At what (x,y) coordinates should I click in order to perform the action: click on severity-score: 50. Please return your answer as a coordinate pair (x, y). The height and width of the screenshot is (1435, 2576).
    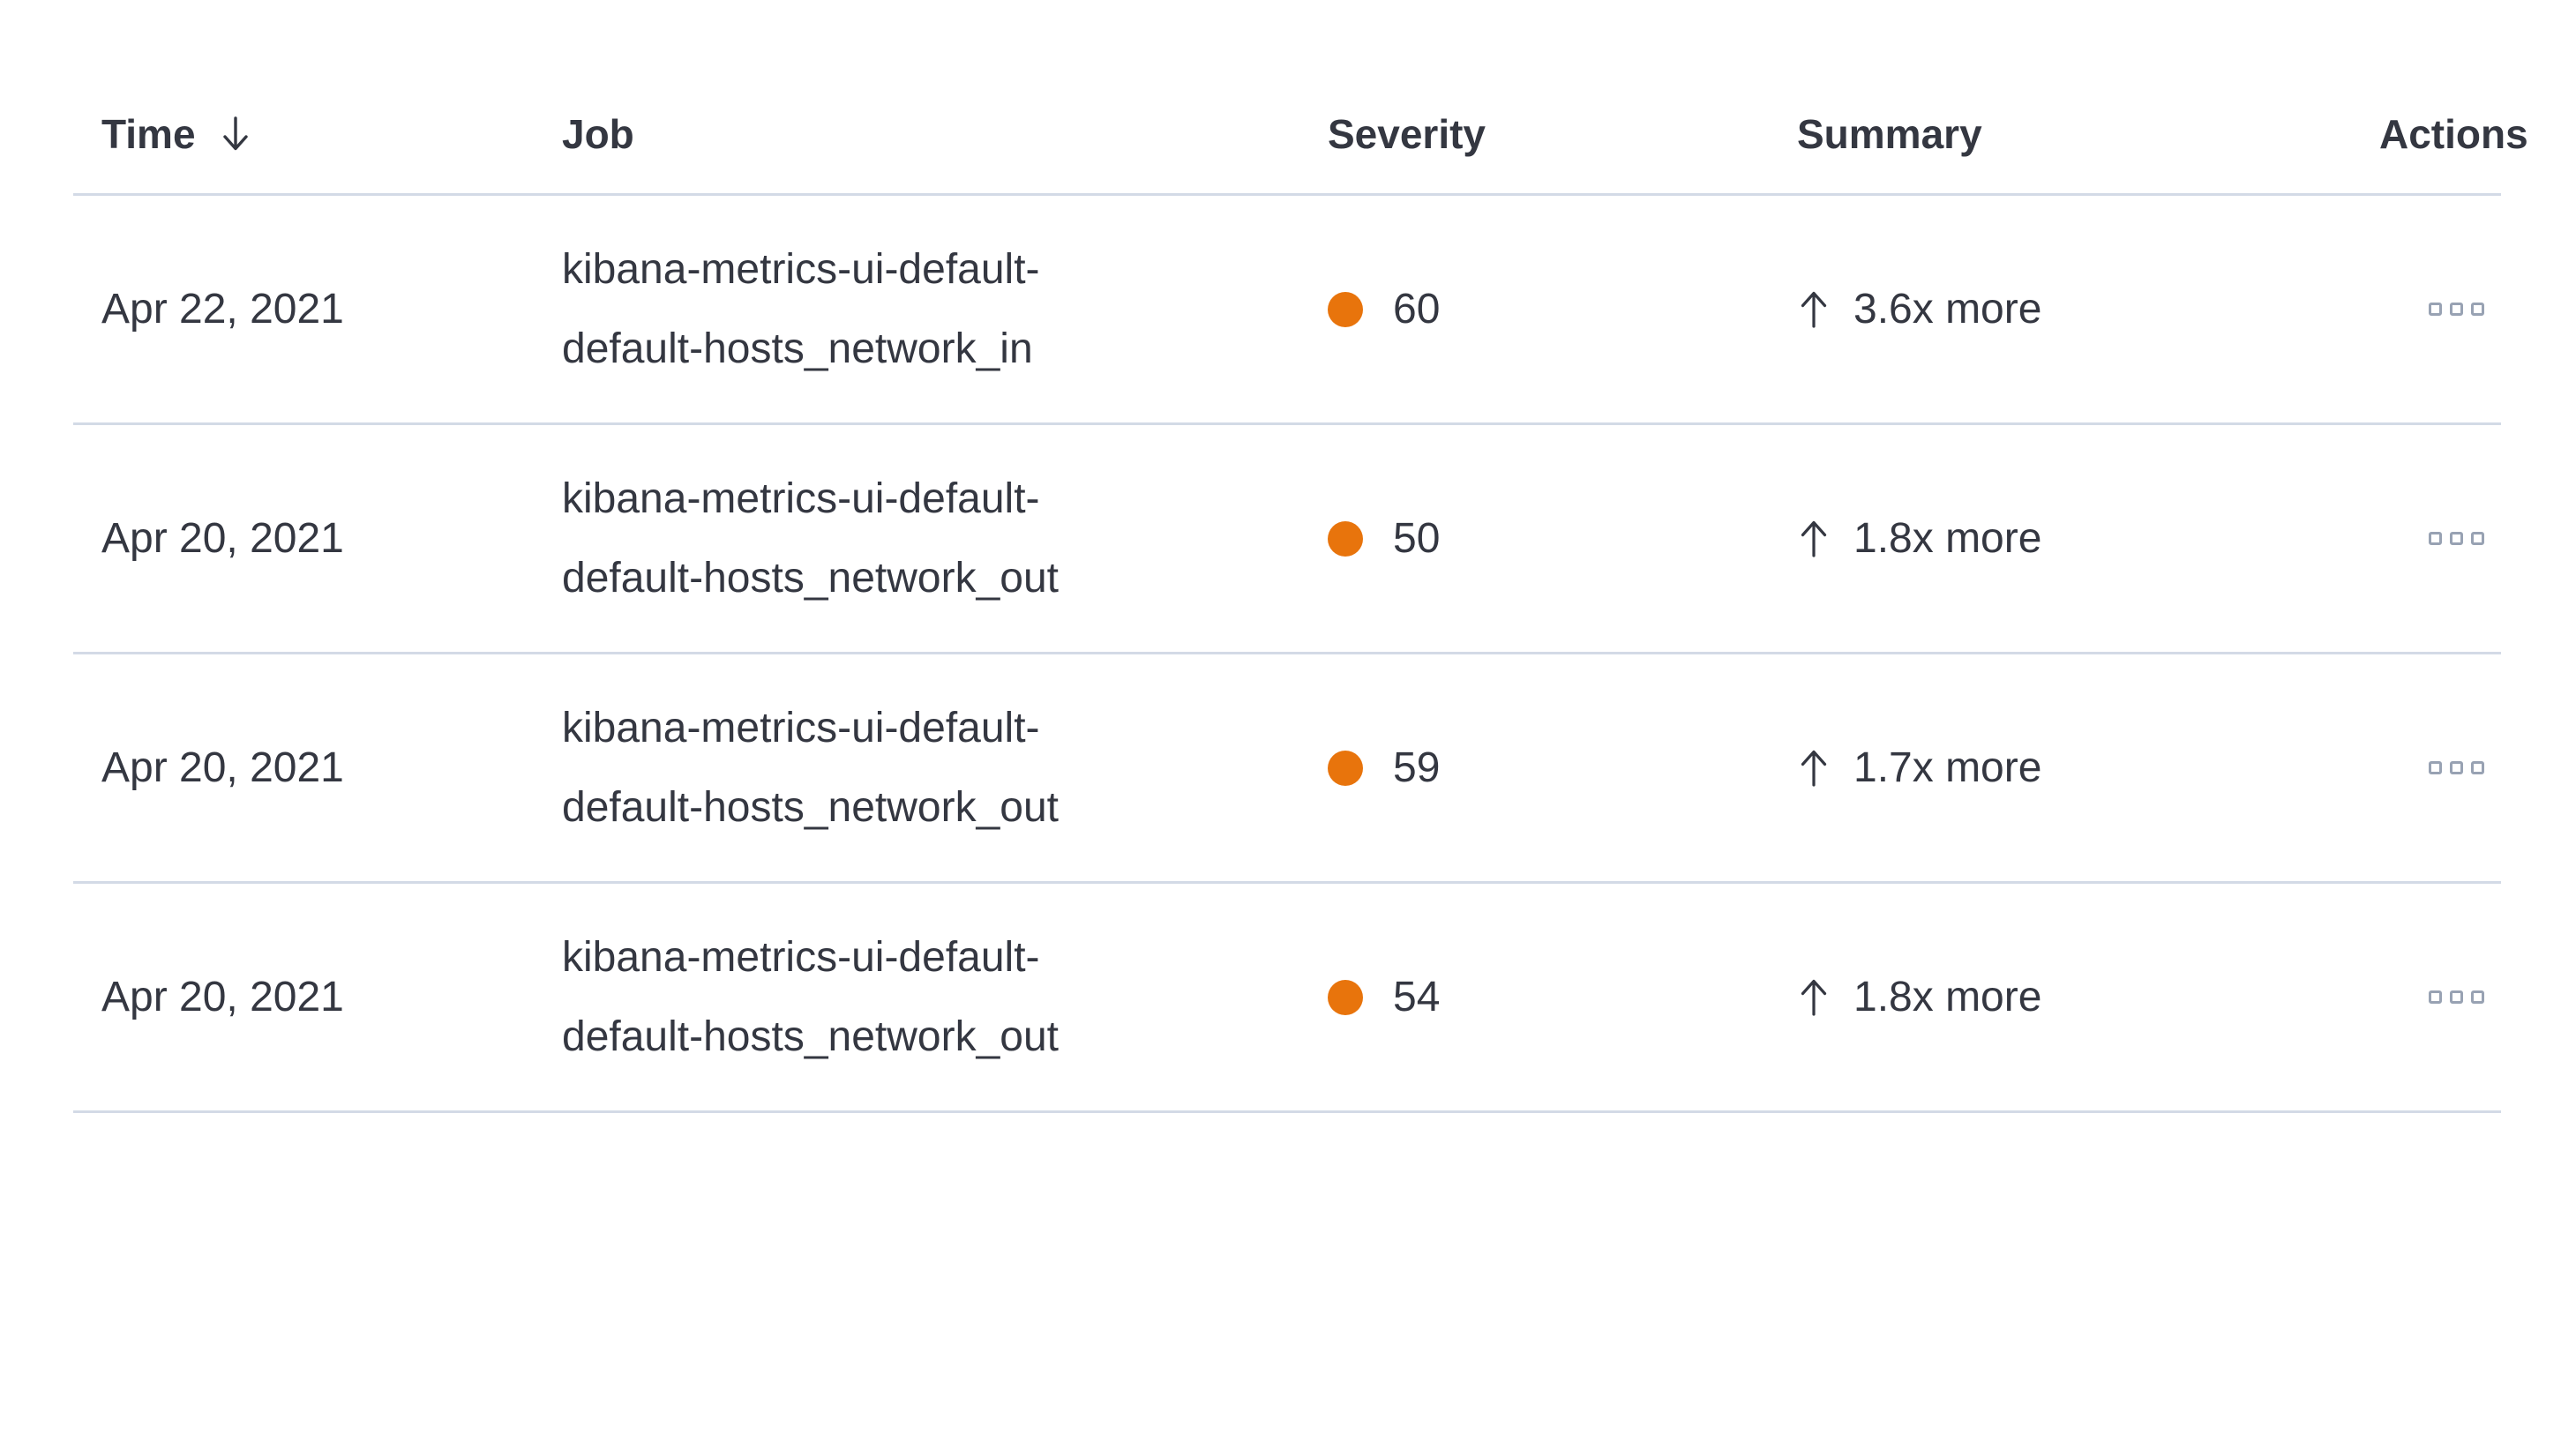
    Looking at the image, I should click on (1417, 538).